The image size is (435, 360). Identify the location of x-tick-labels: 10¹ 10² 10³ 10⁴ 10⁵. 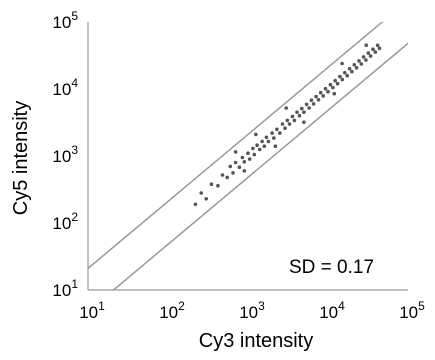
(252, 310).